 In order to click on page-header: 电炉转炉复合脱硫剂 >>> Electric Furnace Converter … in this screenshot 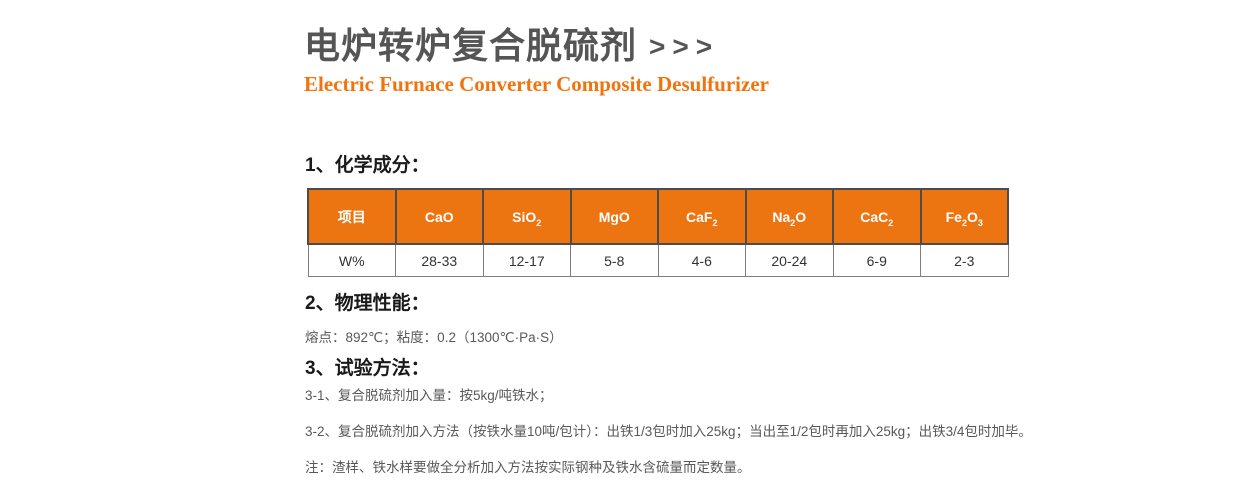, I will do `click(536, 60)`.